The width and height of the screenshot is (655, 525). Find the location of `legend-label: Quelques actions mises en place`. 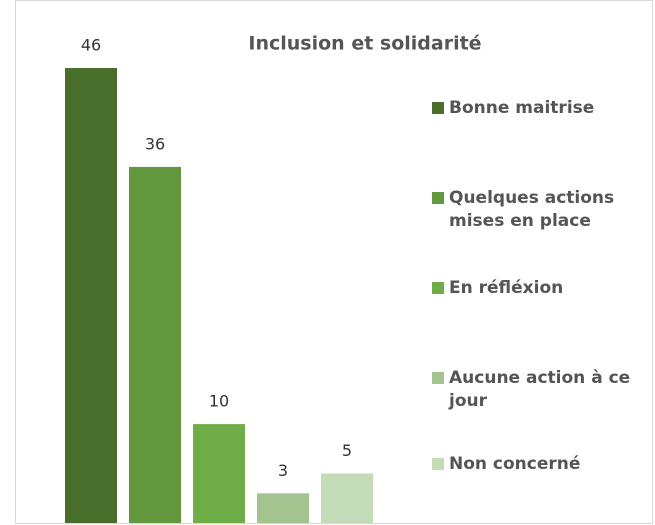

legend-label: Quelques actions mises en place is located at coordinates (532, 209).